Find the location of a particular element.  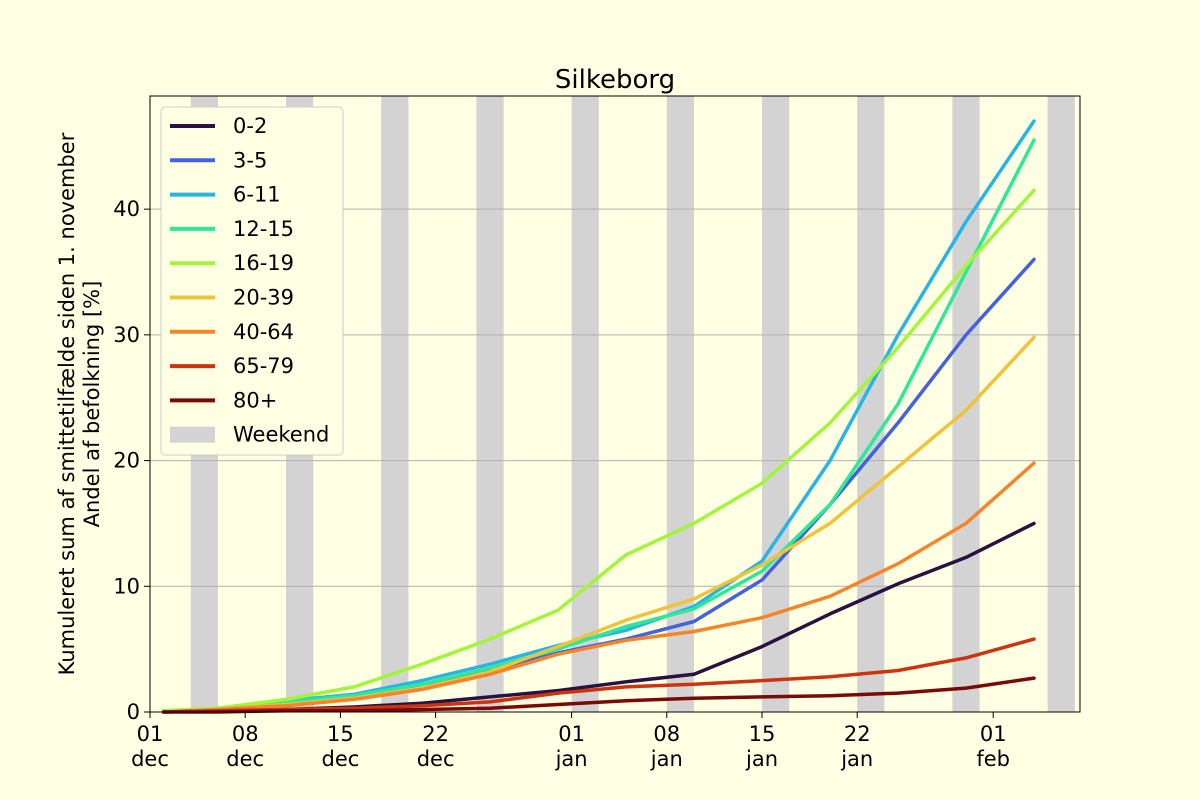

legend-label: 6-11 is located at coordinates (257, 195).